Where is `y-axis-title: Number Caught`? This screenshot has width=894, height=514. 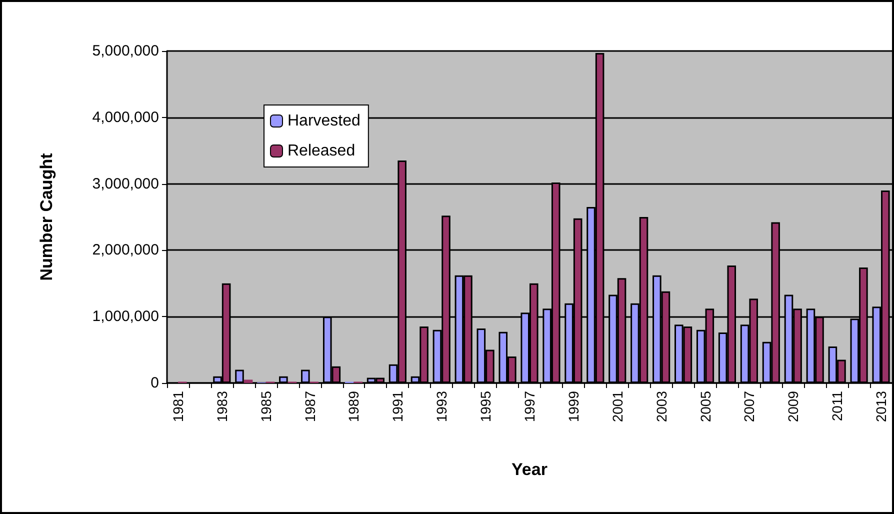 y-axis-title: Number Caught is located at coordinates (46, 216).